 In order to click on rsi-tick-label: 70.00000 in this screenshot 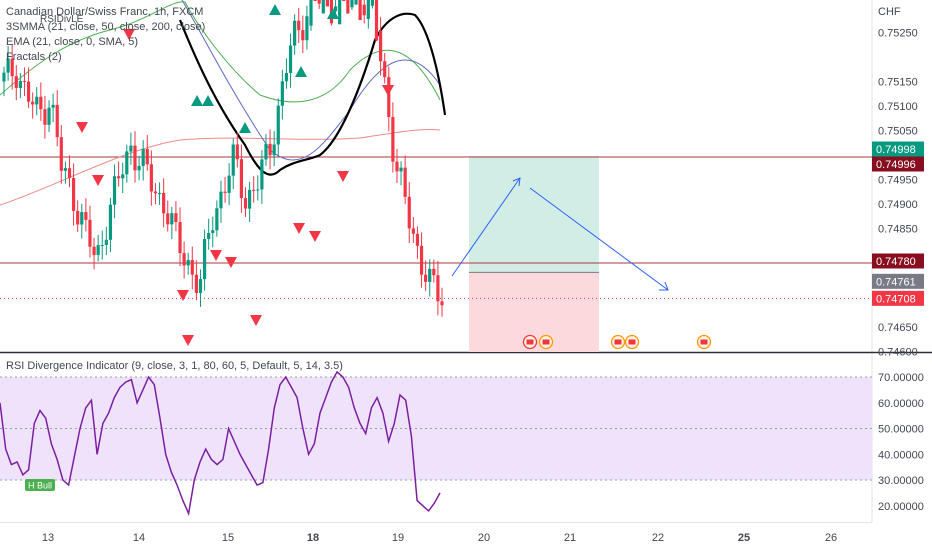, I will do `click(901, 378)`.